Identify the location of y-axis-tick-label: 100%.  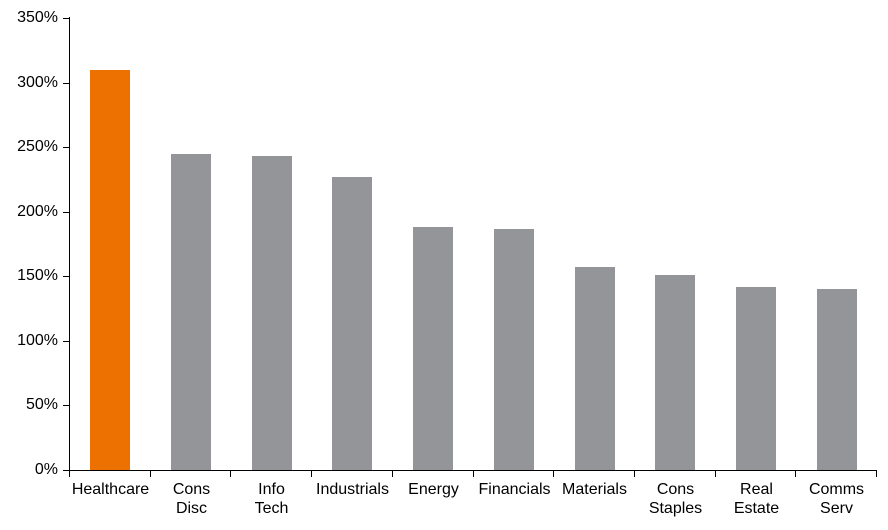
(37, 340).